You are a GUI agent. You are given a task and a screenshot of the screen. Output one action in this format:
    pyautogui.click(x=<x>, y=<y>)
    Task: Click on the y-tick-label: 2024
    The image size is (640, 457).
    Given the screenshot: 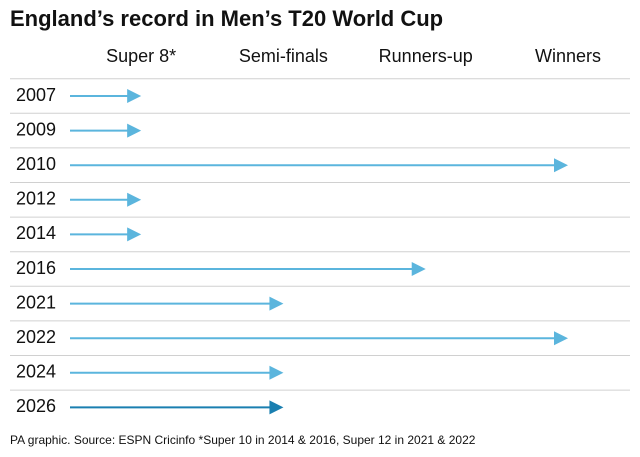 What is the action you would take?
    pyautogui.click(x=36, y=372)
    